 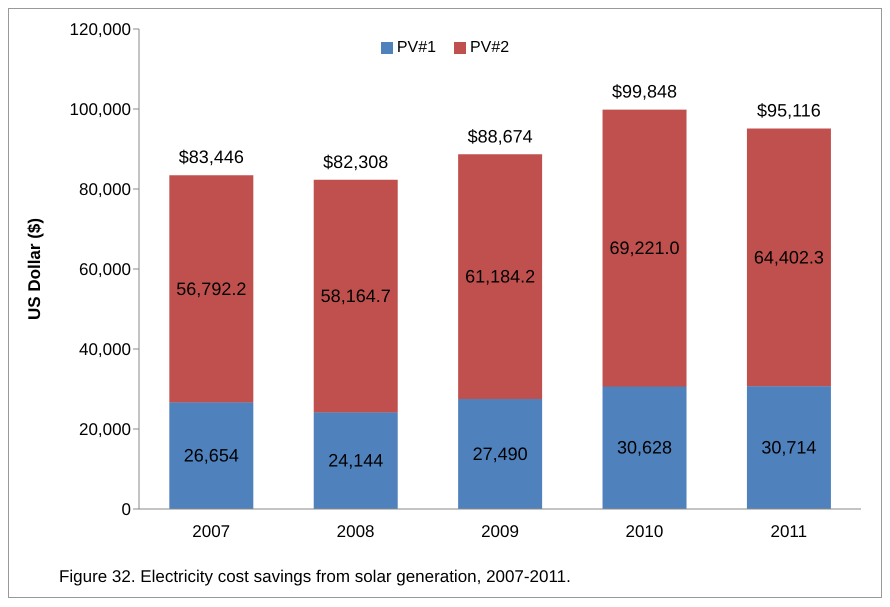 I want to click on data-label: 30,628, so click(x=644, y=448).